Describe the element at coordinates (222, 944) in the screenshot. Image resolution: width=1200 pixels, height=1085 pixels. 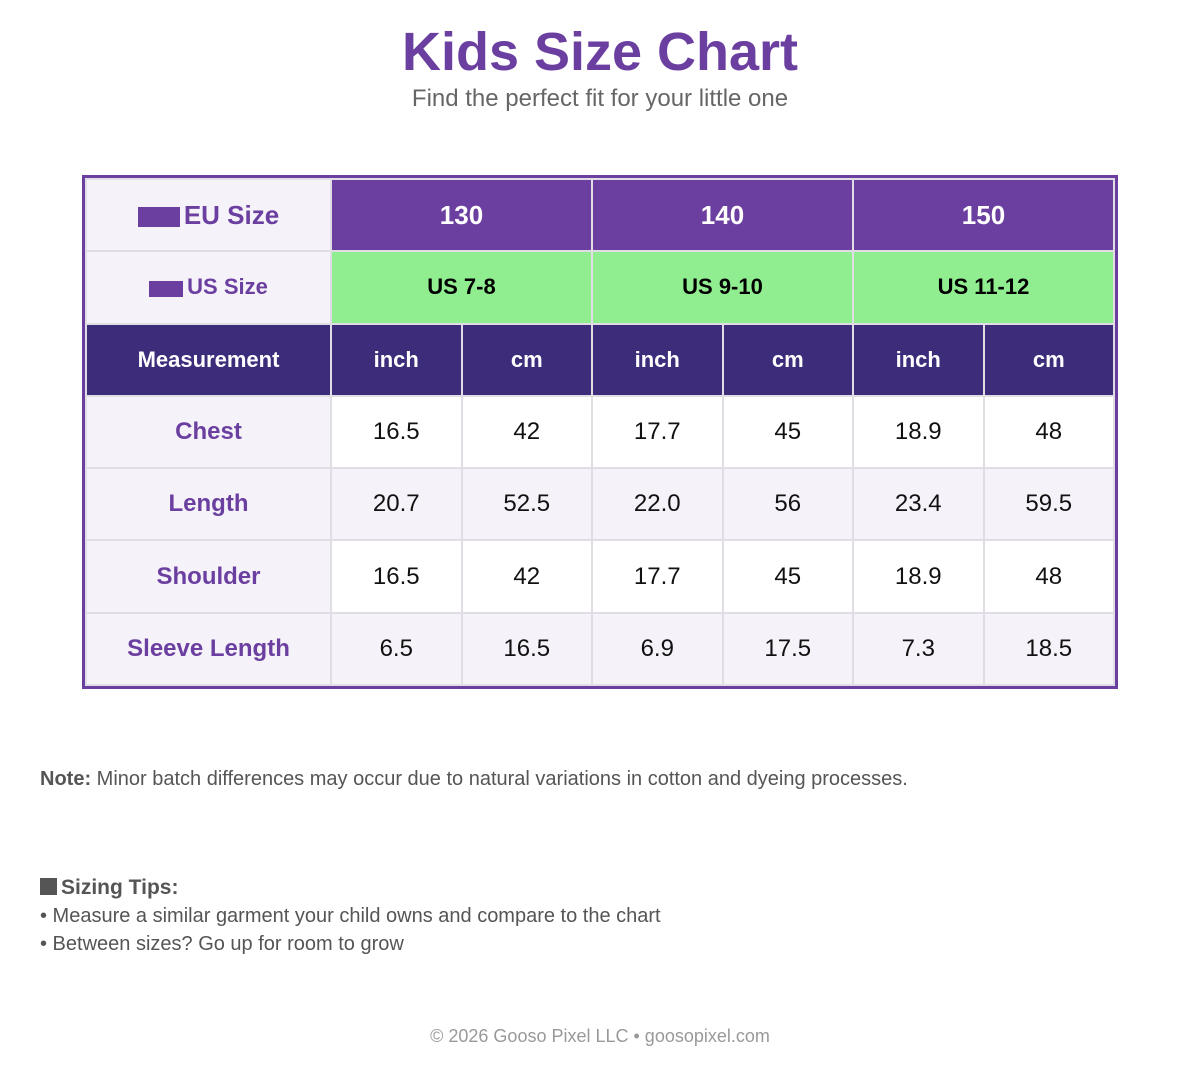
I see `tip-item: • Between sizes? Go up for room to grow` at that location.